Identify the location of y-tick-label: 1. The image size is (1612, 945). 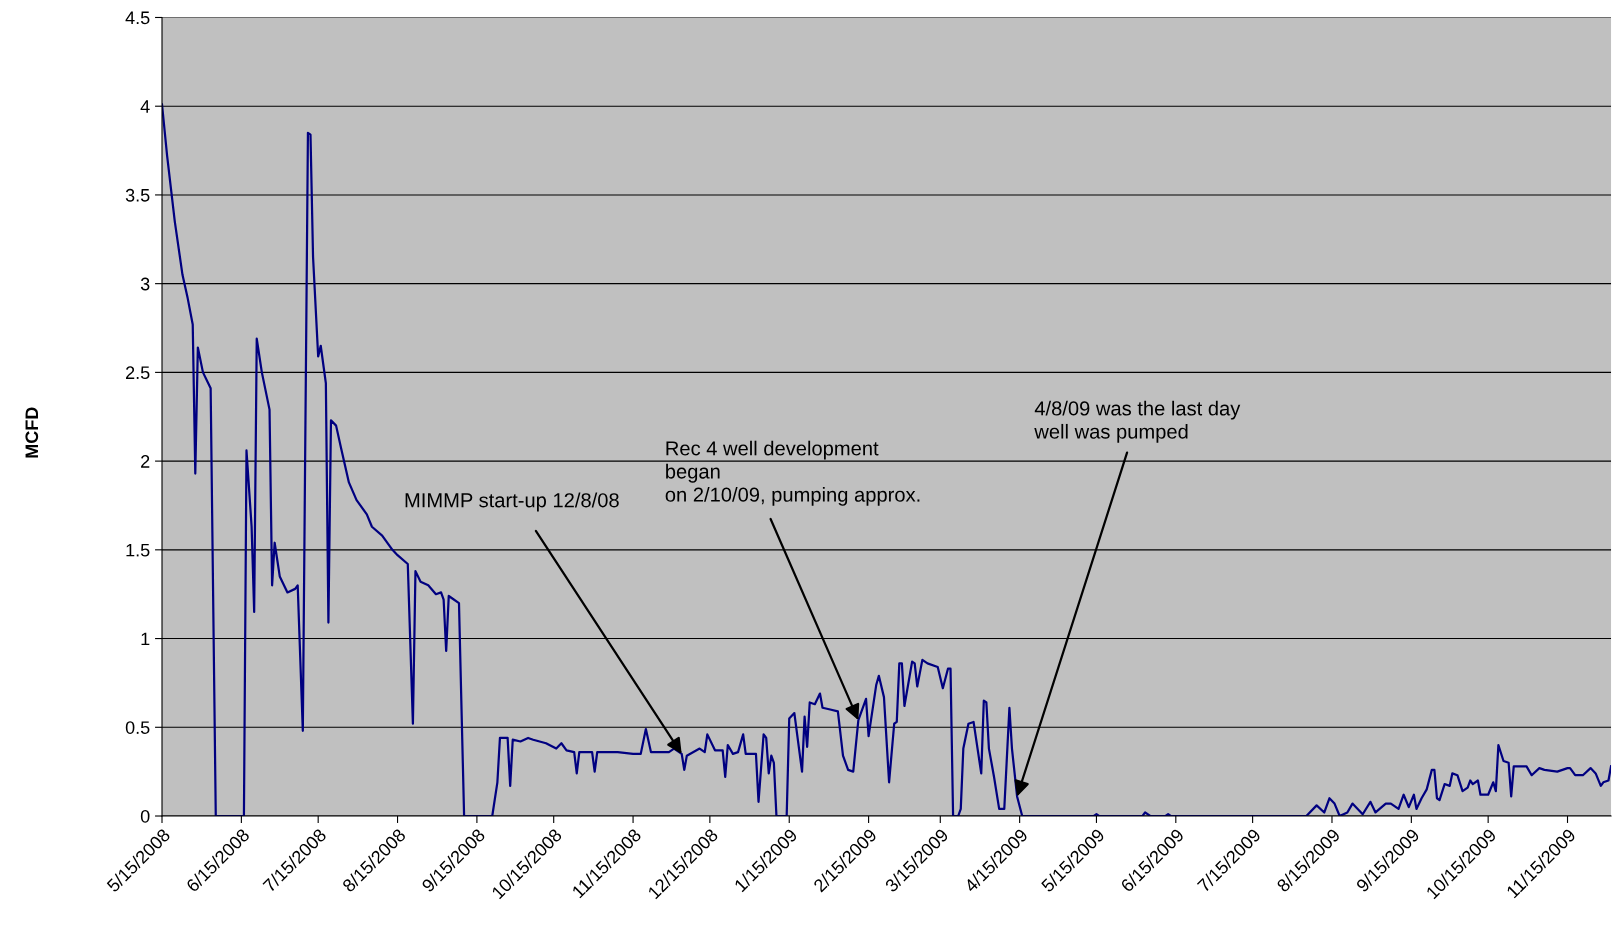
(145, 639).